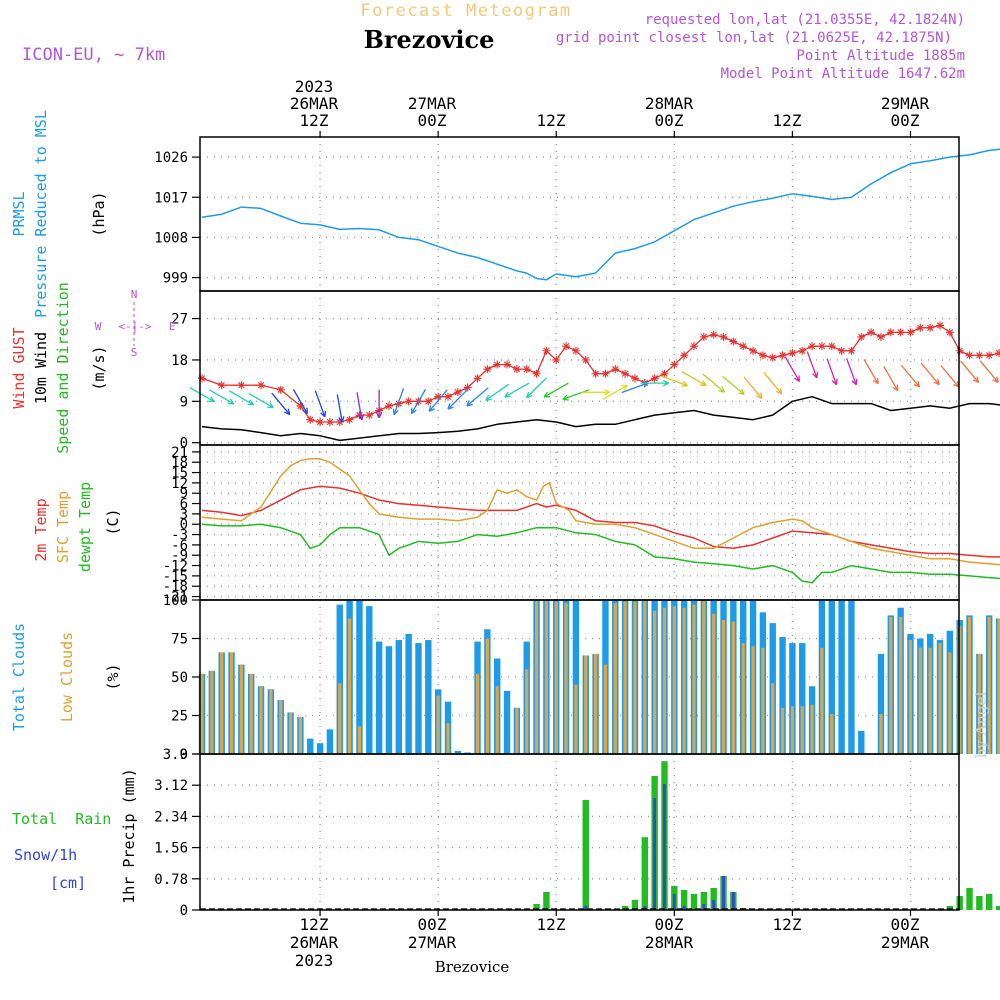  What do you see at coordinates (432, 103) in the screenshot?
I see `top-time-date: 27MAR` at bounding box center [432, 103].